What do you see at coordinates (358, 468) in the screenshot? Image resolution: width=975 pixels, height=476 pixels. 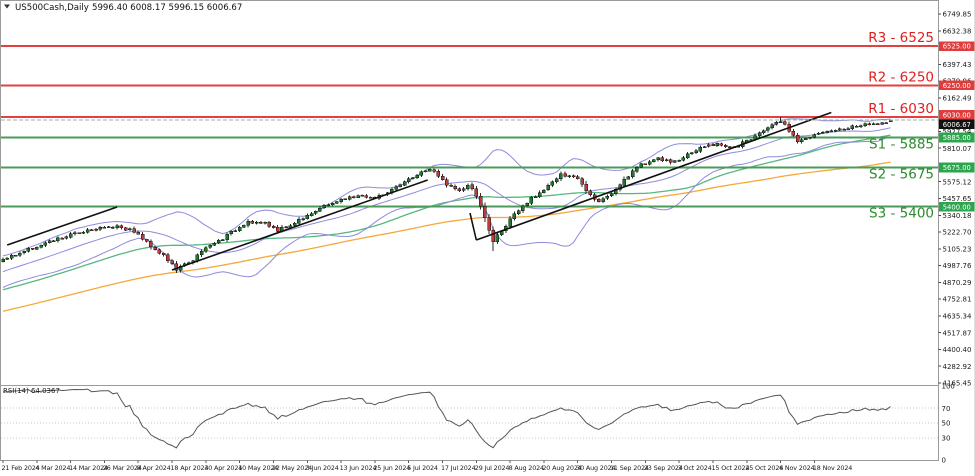 I see `time-tick-label: 13 Jun 2024` at bounding box center [358, 468].